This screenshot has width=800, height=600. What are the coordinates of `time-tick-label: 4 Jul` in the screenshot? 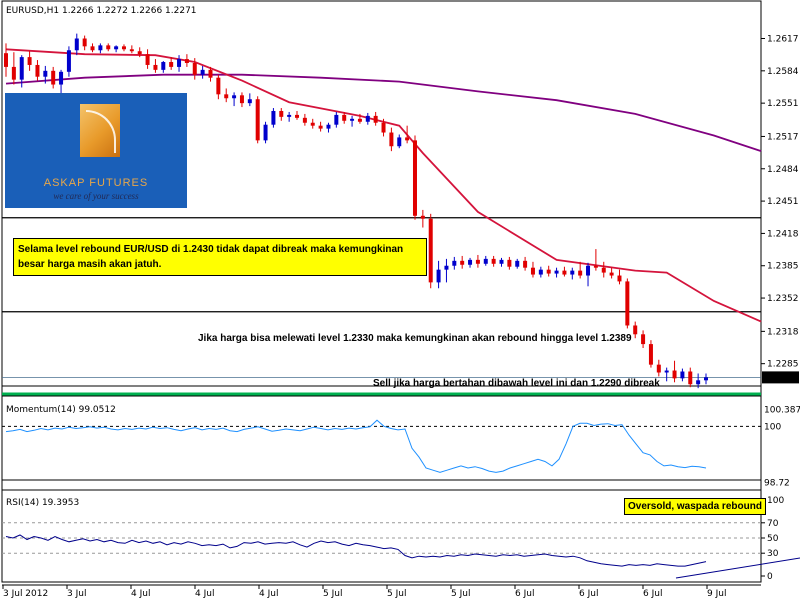 It's located at (268, 594).